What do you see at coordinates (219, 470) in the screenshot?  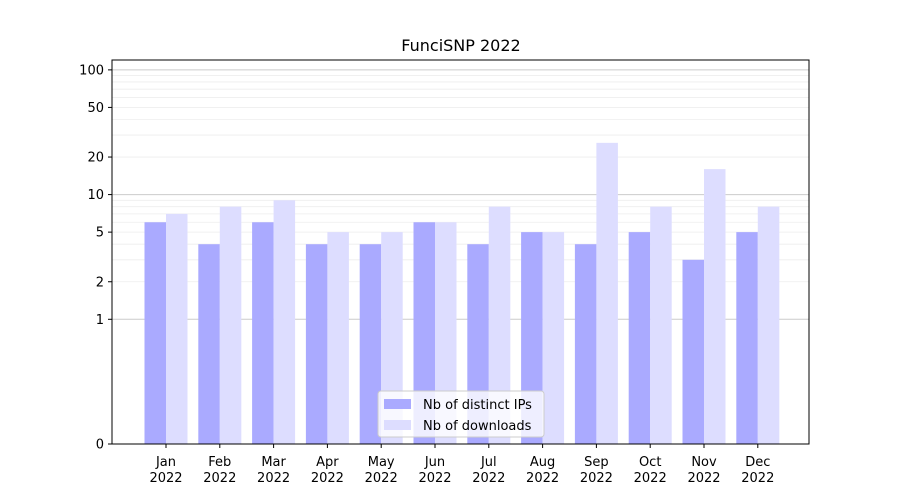 I see `x-tick-label: Feb 2022` at bounding box center [219, 470].